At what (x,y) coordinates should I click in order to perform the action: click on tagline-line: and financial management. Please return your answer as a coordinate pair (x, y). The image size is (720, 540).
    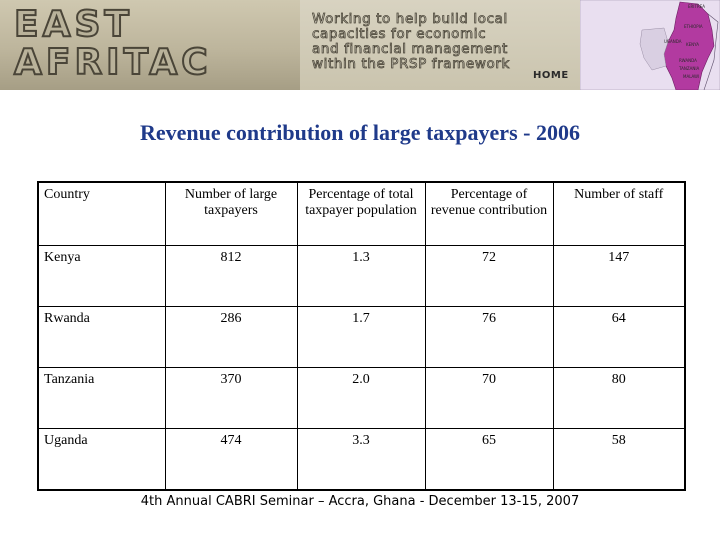
    Looking at the image, I should click on (410, 49).